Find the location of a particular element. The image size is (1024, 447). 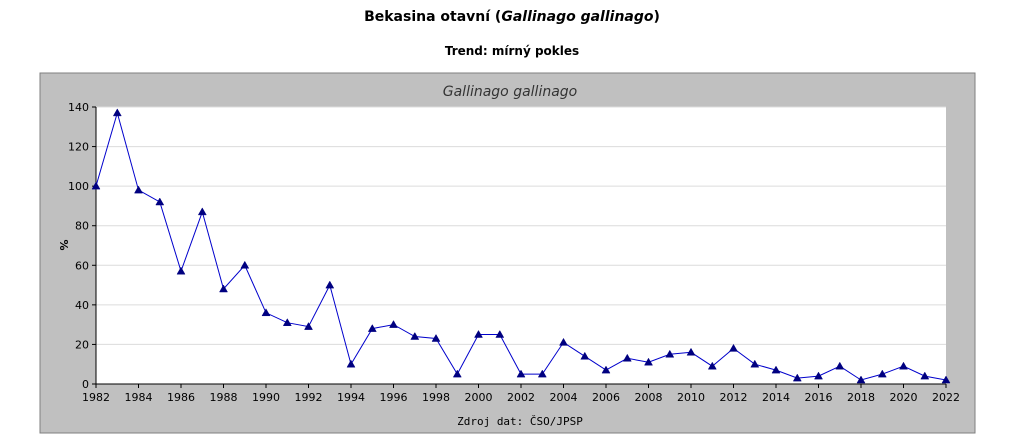

x-tick-label: 1996 is located at coordinates (394, 397).